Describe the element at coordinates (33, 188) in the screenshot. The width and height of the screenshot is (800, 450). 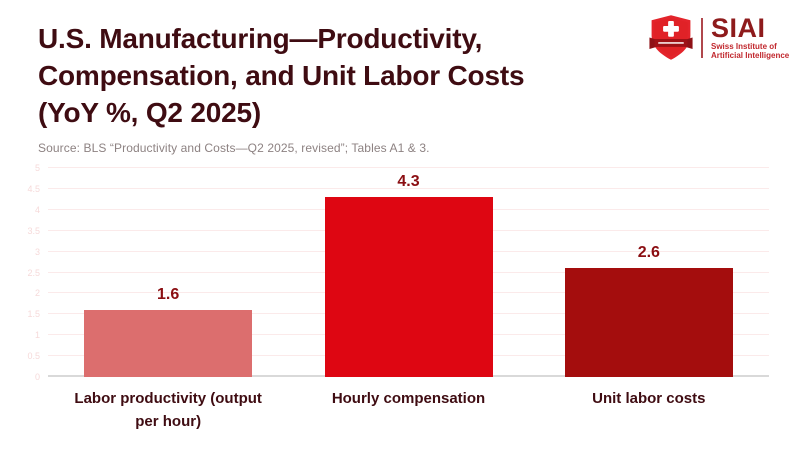
I see `y-tick-label: 4.5` at that location.